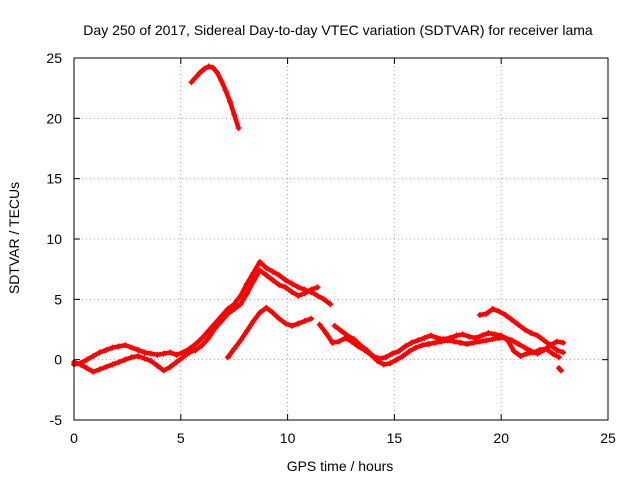 The image size is (640, 480). I want to click on series-band, so click(215, 97).